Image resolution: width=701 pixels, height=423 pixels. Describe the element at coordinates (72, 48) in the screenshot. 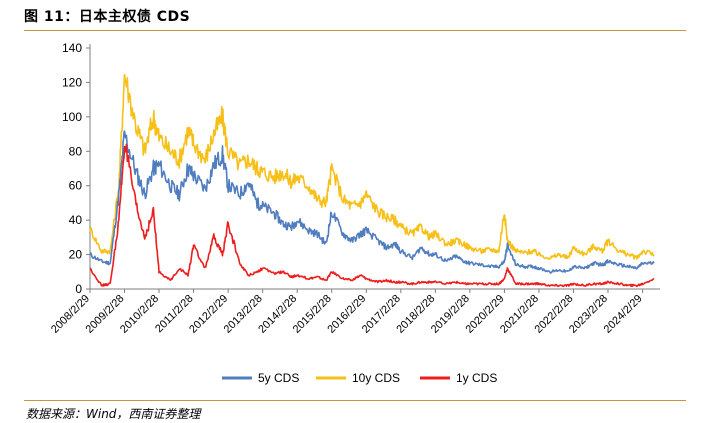

I see `y-tick-label: 140` at that location.